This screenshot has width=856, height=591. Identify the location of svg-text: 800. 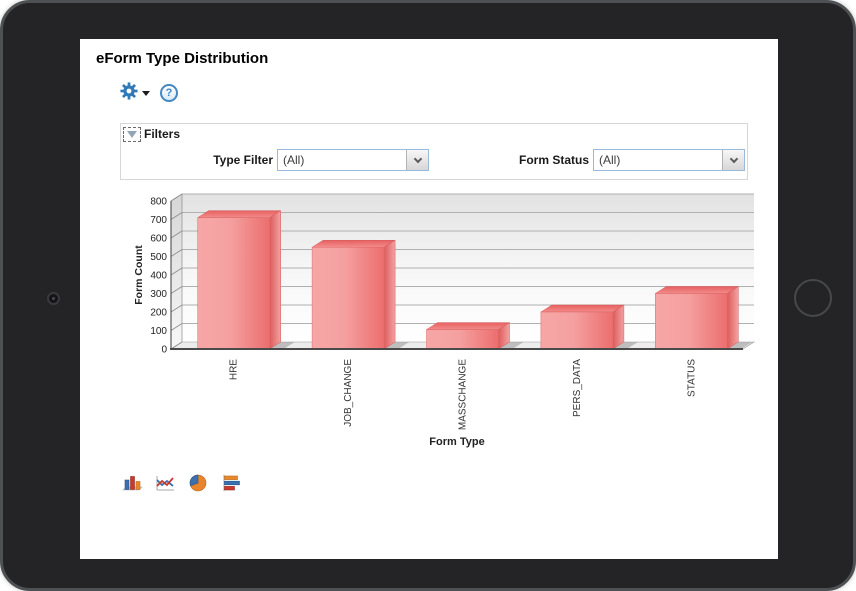
(158, 202).